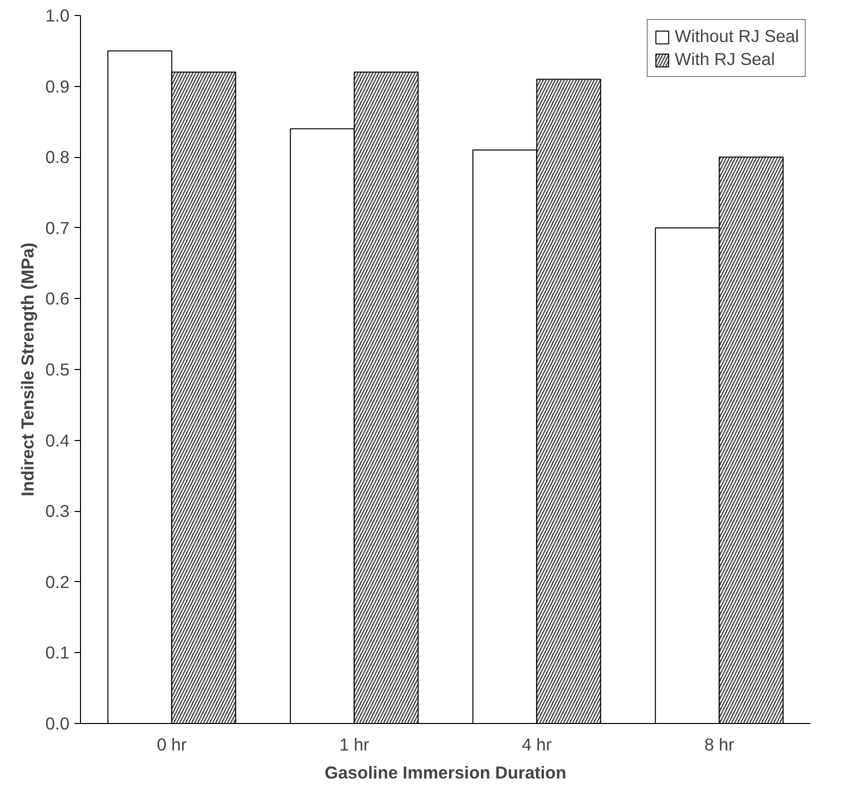 This screenshot has width=844, height=789. What do you see at coordinates (57, 86) in the screenshot?
I see `y-tick-label: 0.9` at bounding box center [57, 86].